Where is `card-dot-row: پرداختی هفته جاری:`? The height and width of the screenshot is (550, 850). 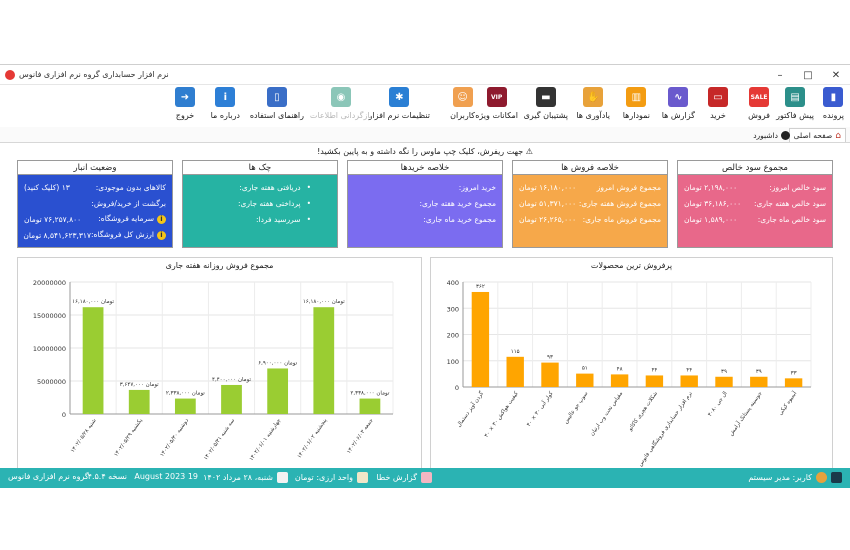 card-dot-row: پرداختی هفته جاری: is located at coordinates (260, 203).